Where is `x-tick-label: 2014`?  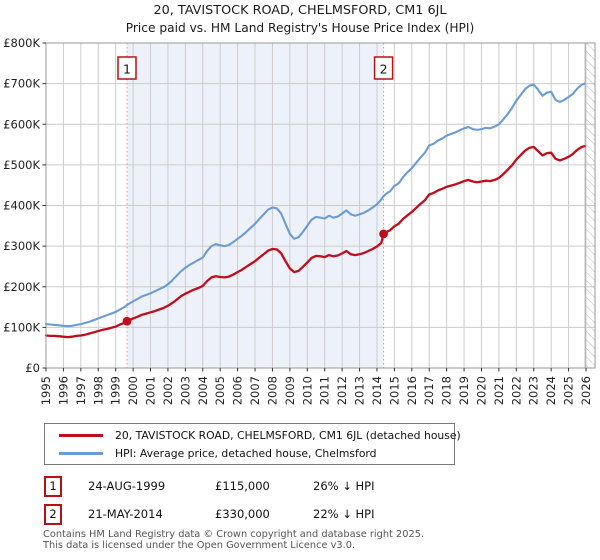
x-tick-label: 2014 is located at coordinates (377, 390).